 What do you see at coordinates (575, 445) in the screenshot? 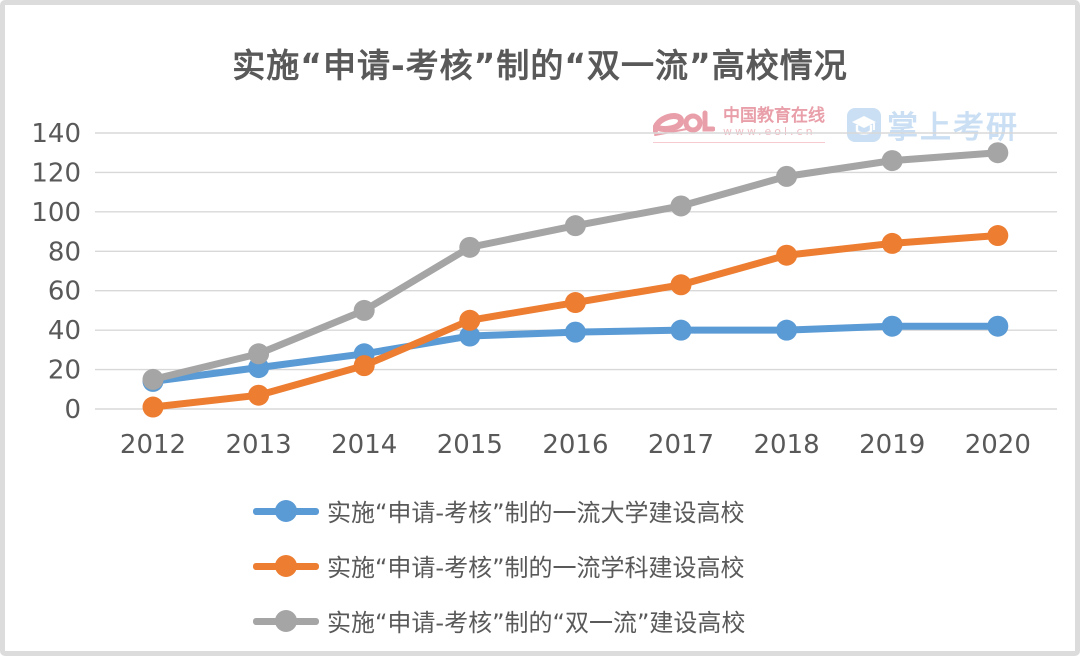
I see `x-axis-tick-label: 2016` at bounding box center [575, 445].